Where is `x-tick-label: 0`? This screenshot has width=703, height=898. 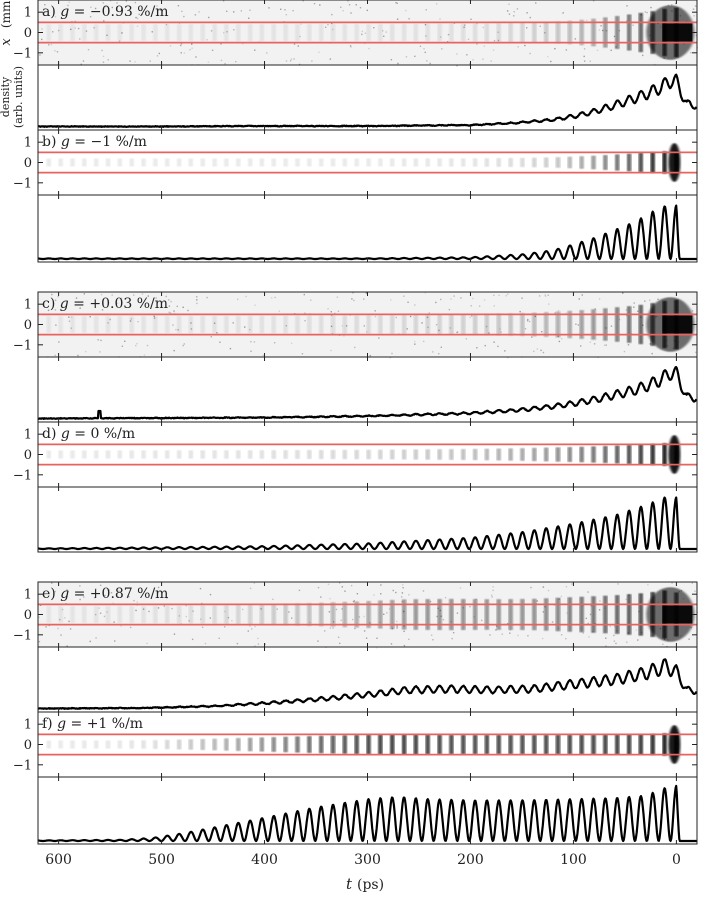 x-tick-label: 0 is located at coordinates (676, 860).